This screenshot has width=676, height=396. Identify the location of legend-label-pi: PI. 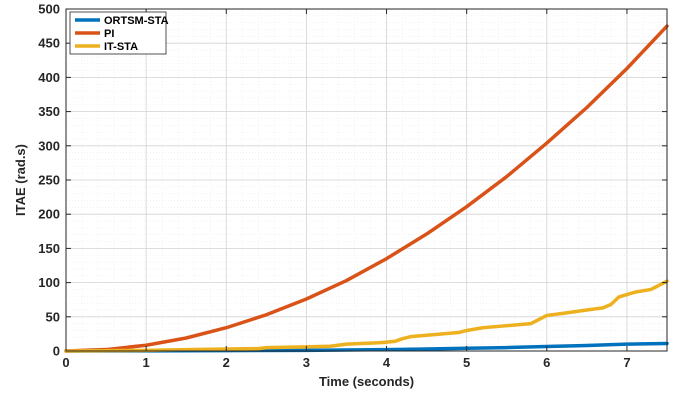
(109, 34).